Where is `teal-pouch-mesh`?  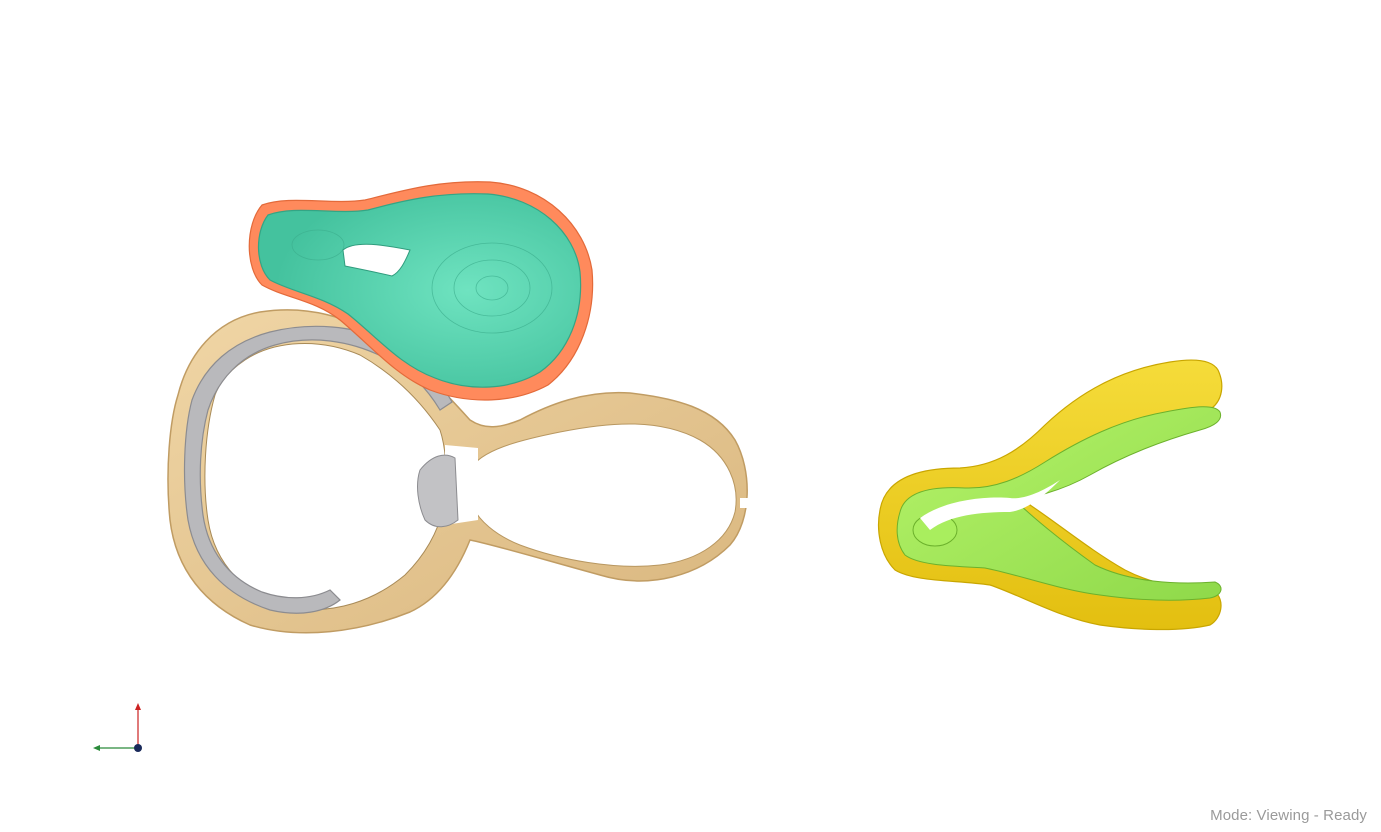
teal-pouch-mesh is located at coordinates (421, 291).